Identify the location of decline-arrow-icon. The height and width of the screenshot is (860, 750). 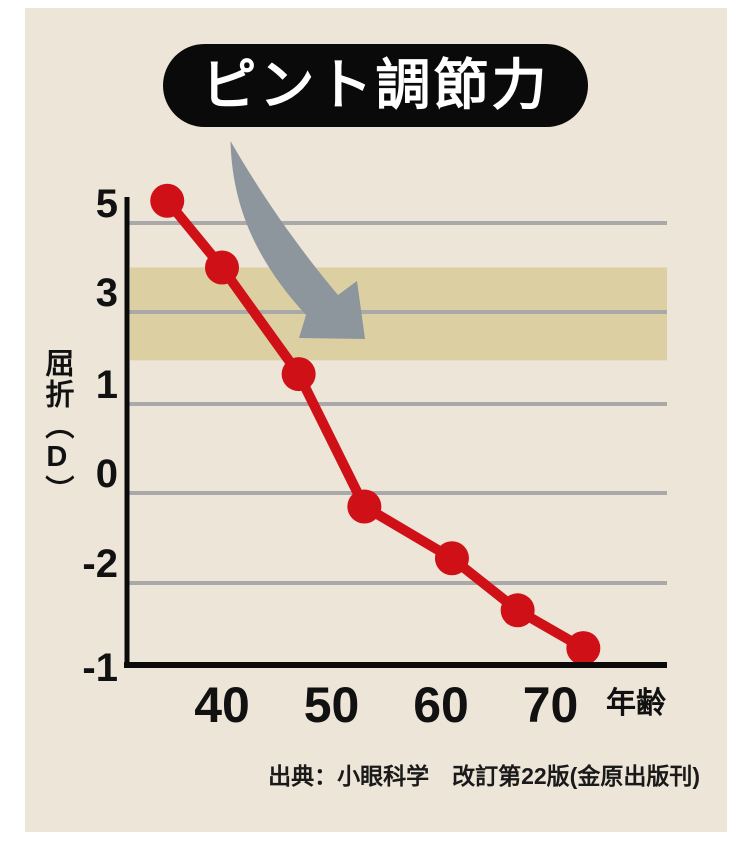
(297, 240).